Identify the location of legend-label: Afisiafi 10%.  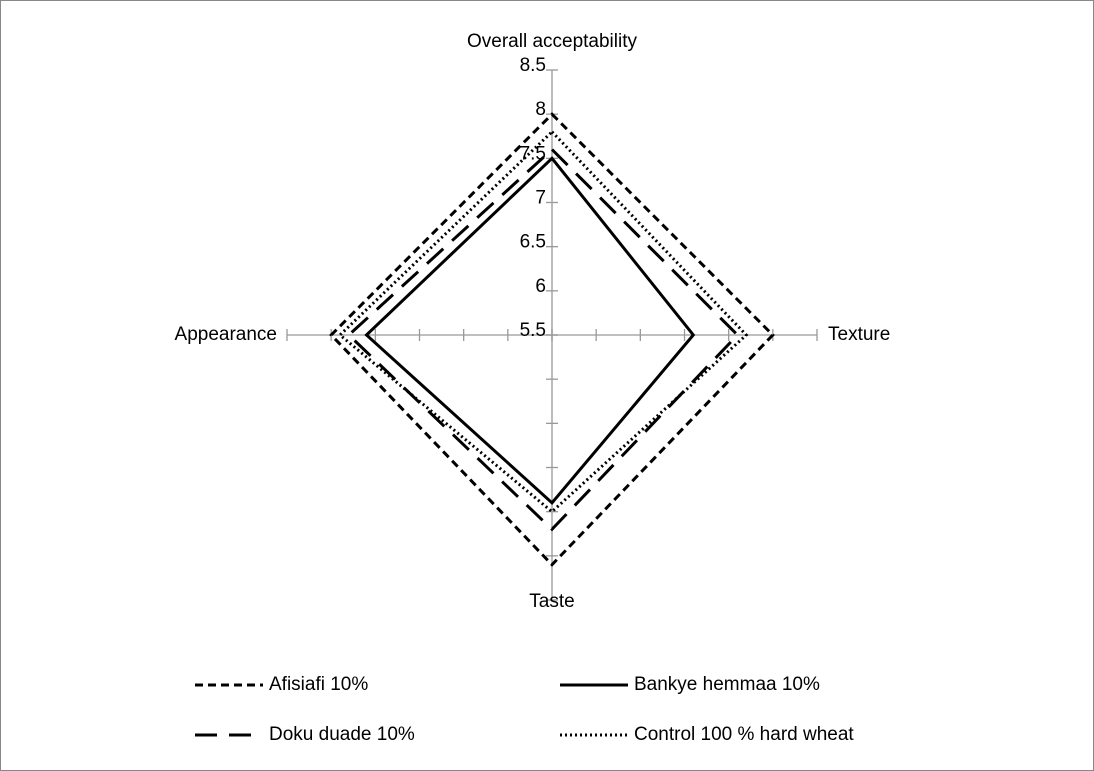
(318, 684).